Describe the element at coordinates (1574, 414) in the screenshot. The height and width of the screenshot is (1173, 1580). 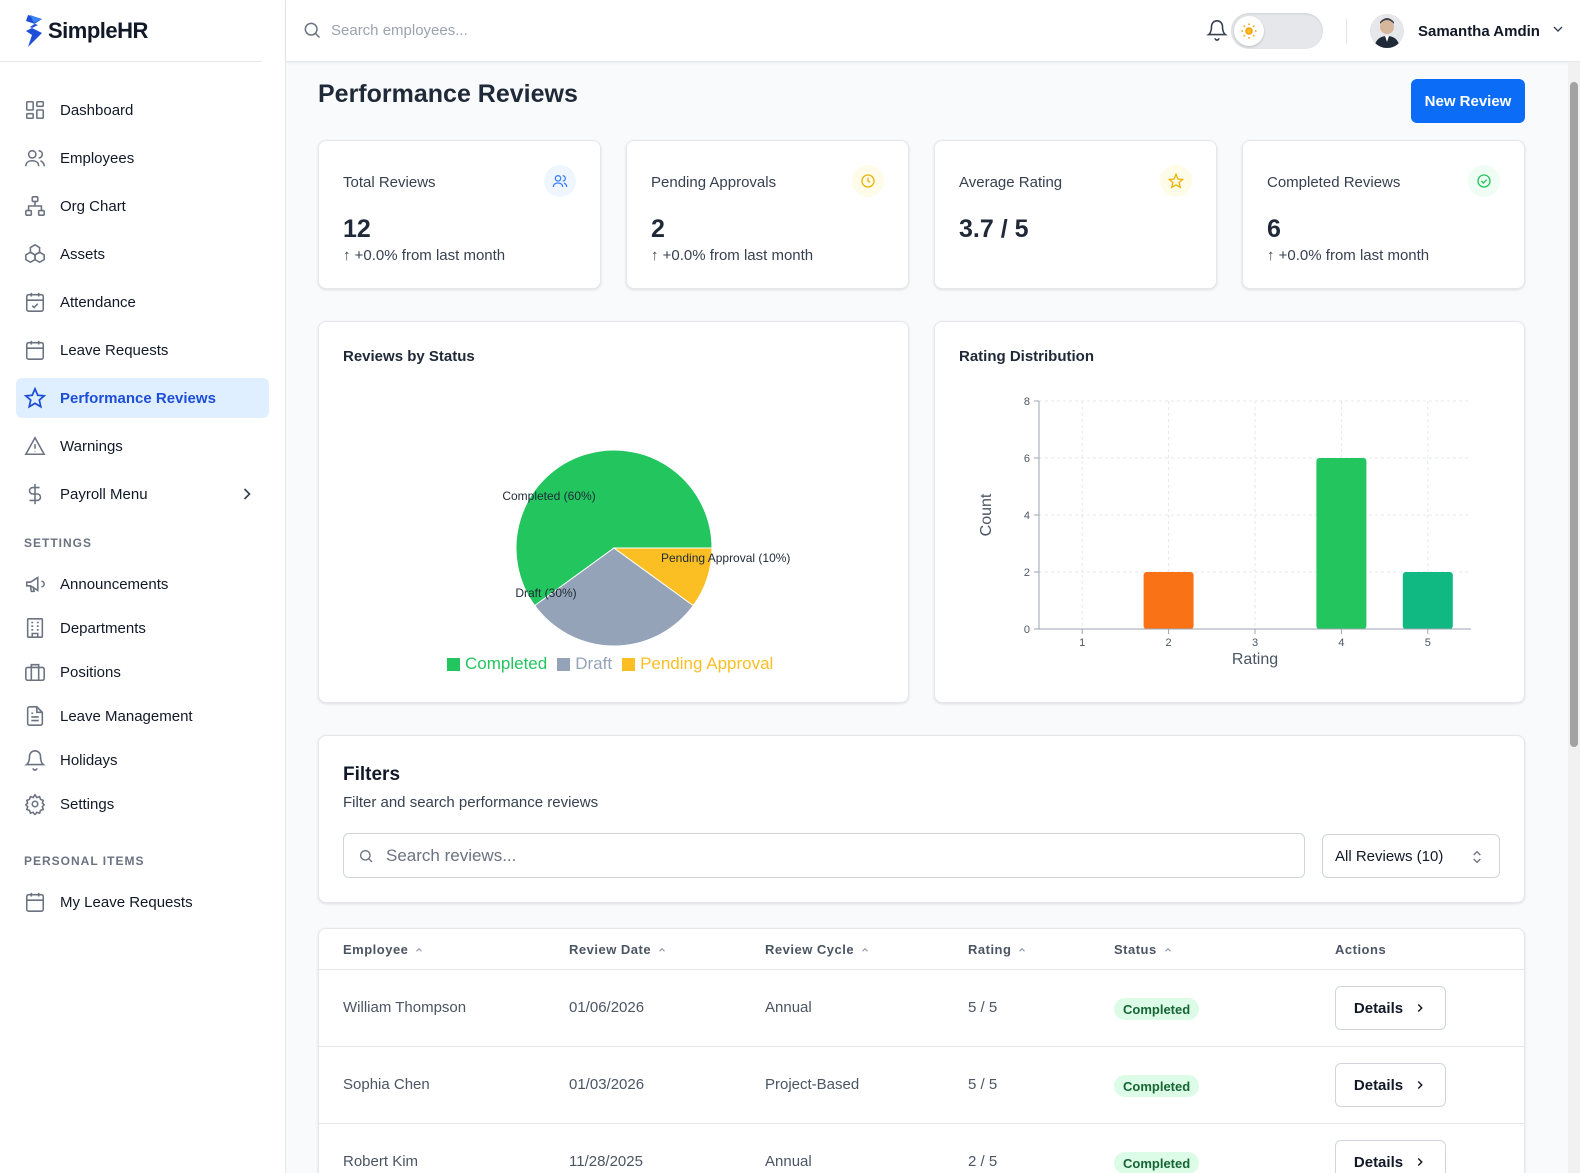
I see `scrollbar-thumb` at that location.